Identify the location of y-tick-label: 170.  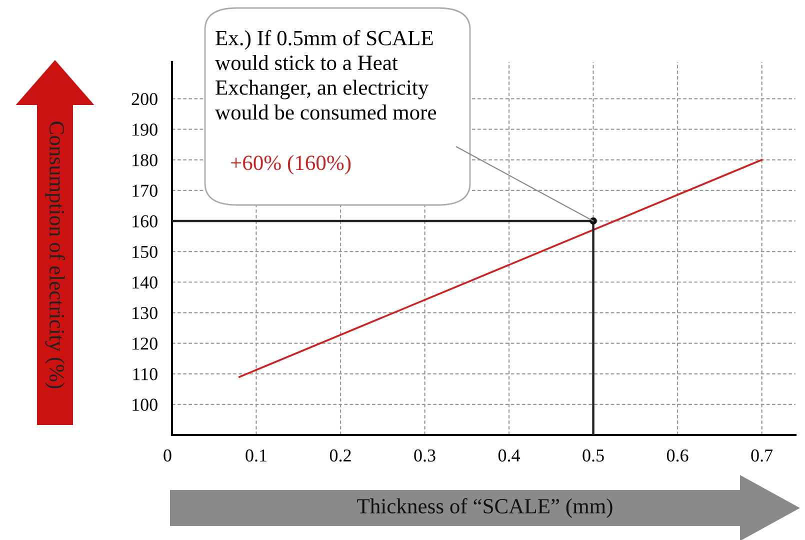
(145, 190).